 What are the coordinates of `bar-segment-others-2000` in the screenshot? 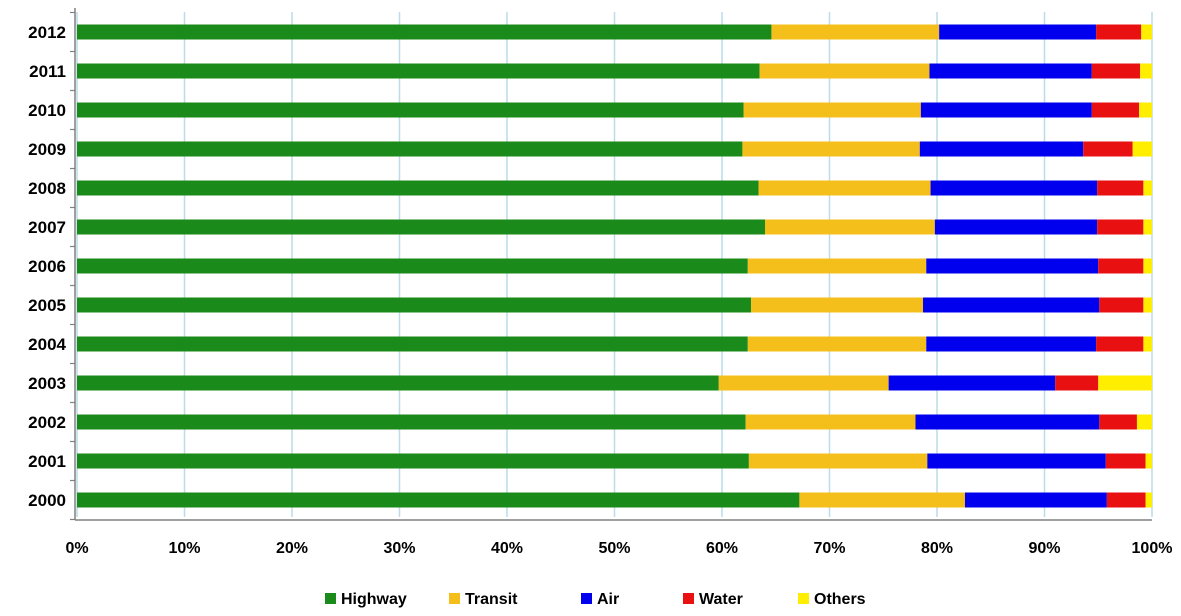 It's located at (1148, 500).